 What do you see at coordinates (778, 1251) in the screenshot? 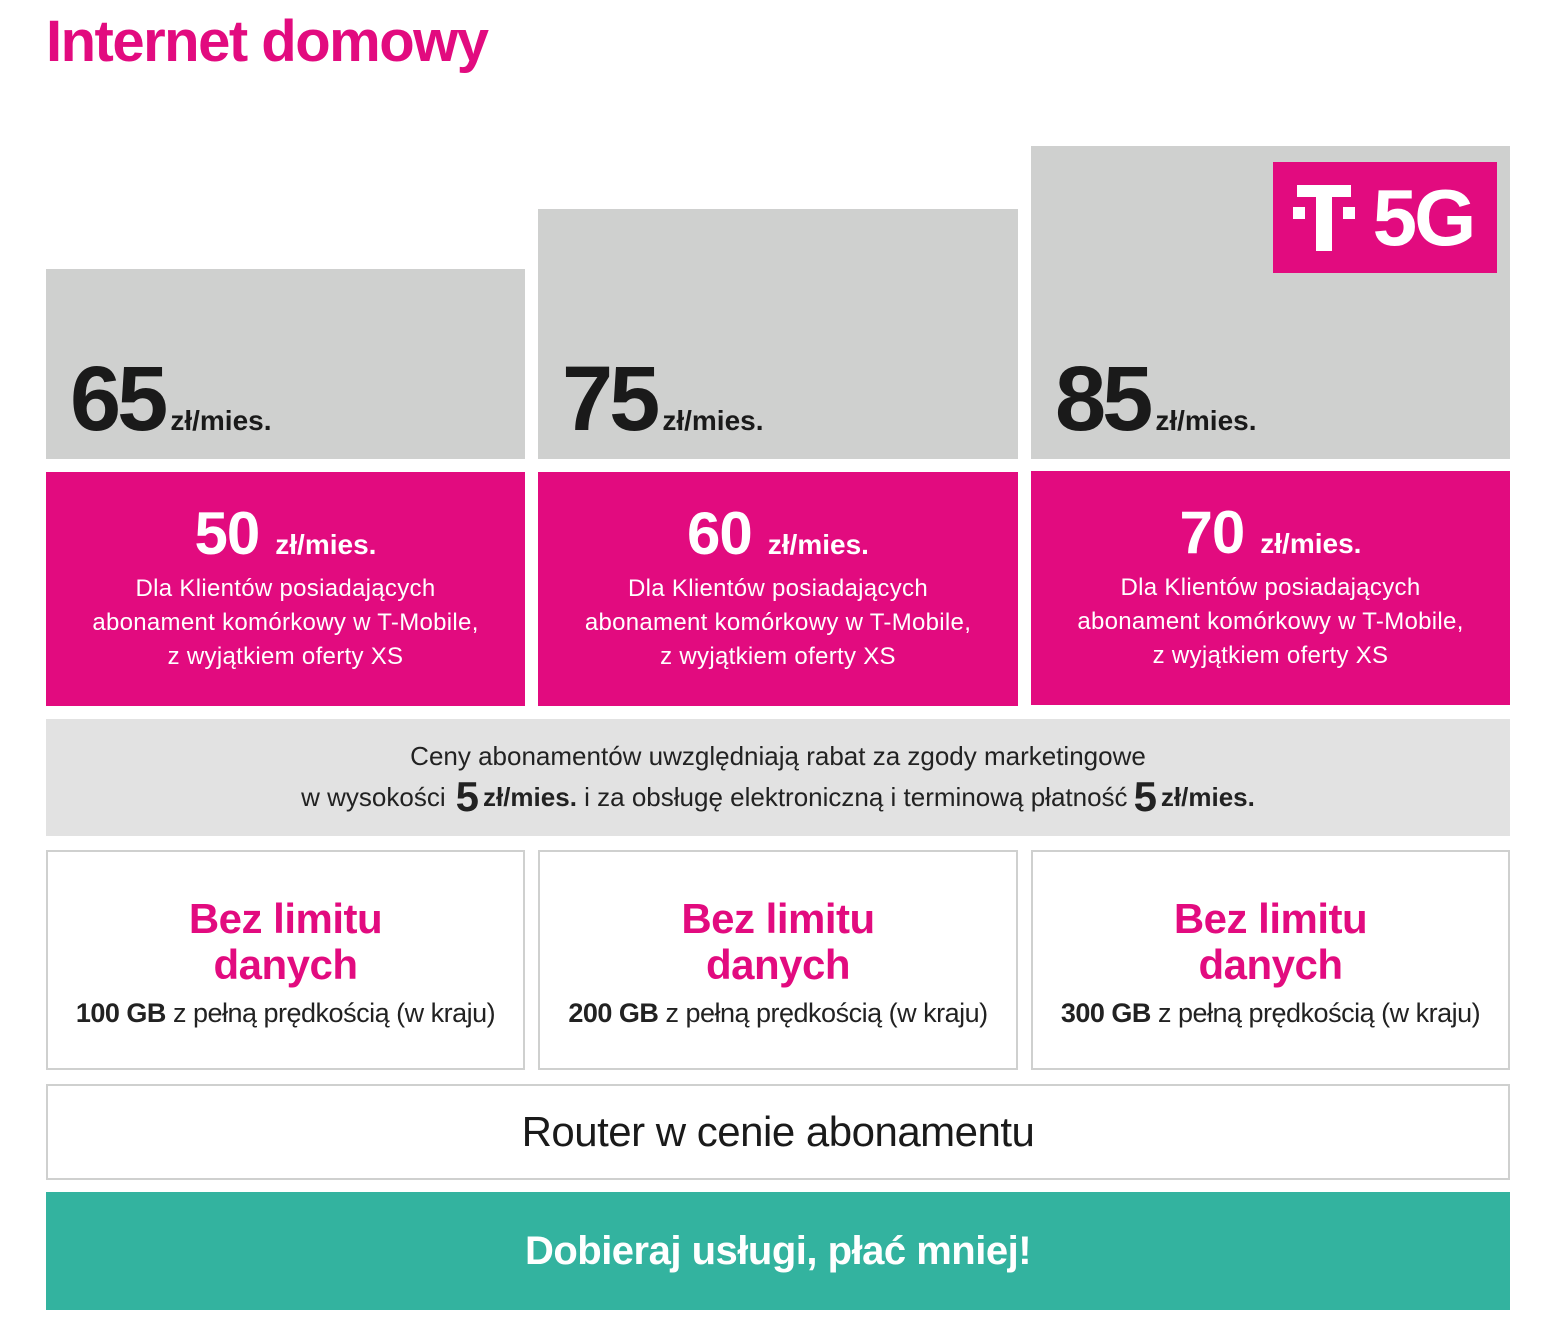
I see `cta-banner: Dobieraj usługi, płać mniej!` at bounding box center [778, 1251].